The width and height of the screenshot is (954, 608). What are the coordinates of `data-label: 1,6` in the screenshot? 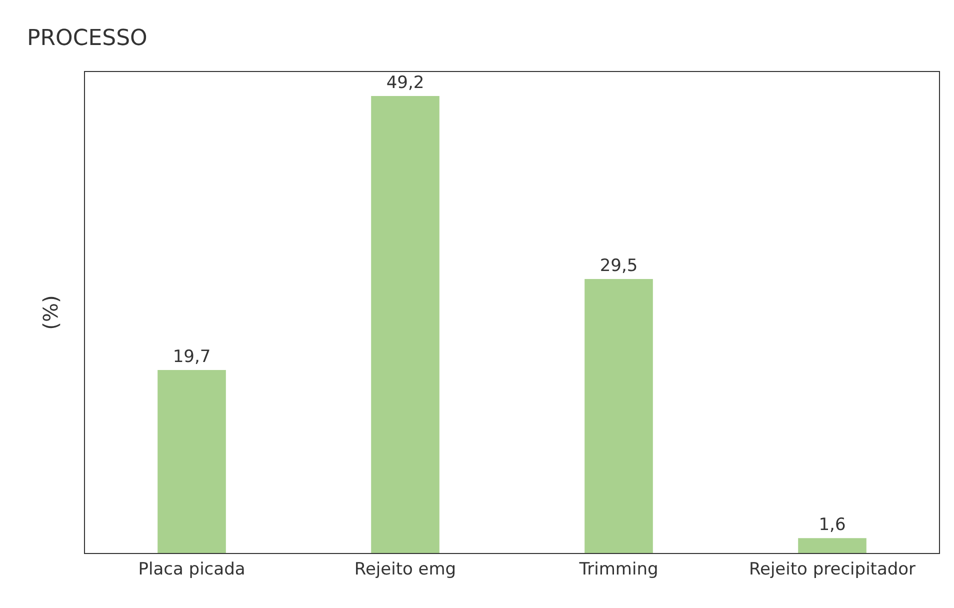 It's located at (832, 525).